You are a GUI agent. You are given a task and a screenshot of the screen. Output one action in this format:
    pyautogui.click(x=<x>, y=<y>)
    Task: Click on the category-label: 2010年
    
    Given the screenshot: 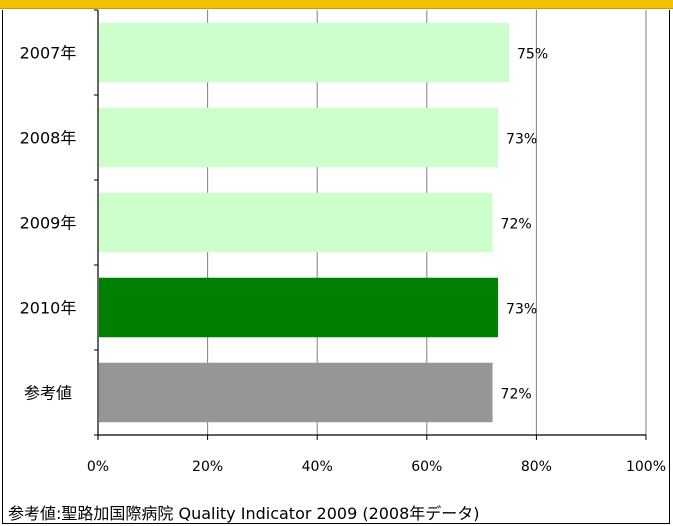 What is the action you would take?
    pyautogui.click(x=48, y=308)
    